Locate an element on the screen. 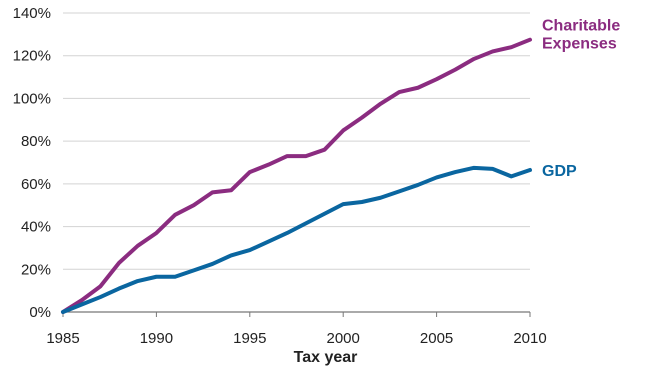 Image resolution: width=650 pixels, height=371 pixels. series-label-1: GDP is located at coordinates (559, 171).